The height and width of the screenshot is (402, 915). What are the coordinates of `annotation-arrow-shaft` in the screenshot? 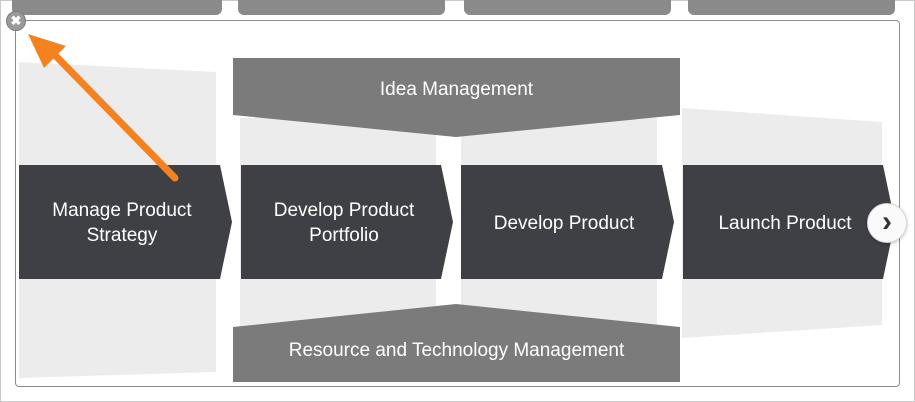 It's located at (112, 114).